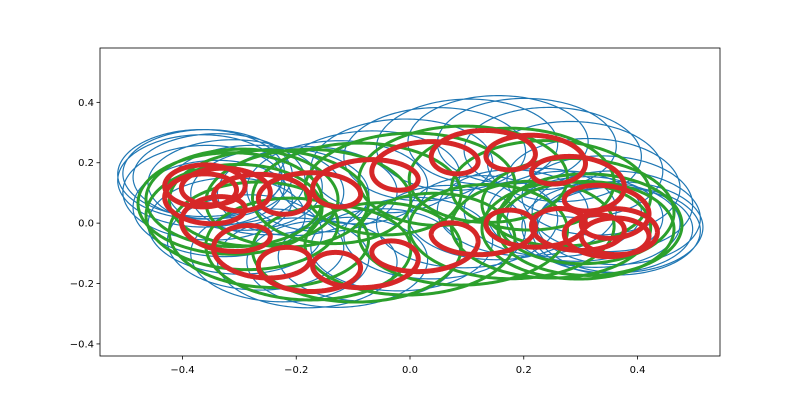 The height and width of the screenshot is (400, 800). I want to click on x-tick-label: −0.4, so click(182, 370).